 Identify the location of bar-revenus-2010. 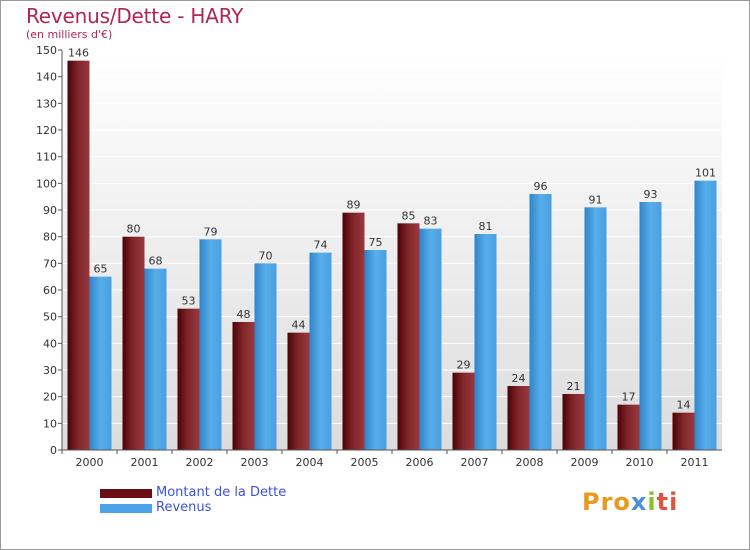
(650, 326).